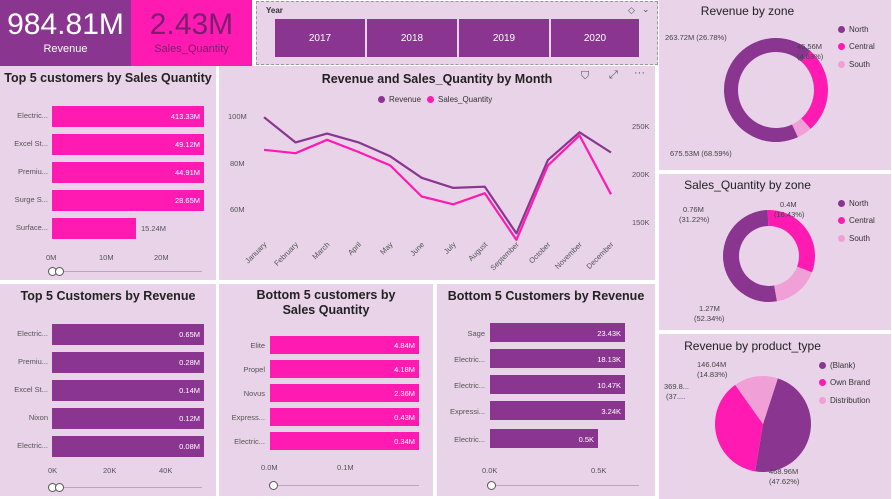 The width and height of the screenshot is (892, 499). I want to click on series-line-revenue, so click(437, 175).